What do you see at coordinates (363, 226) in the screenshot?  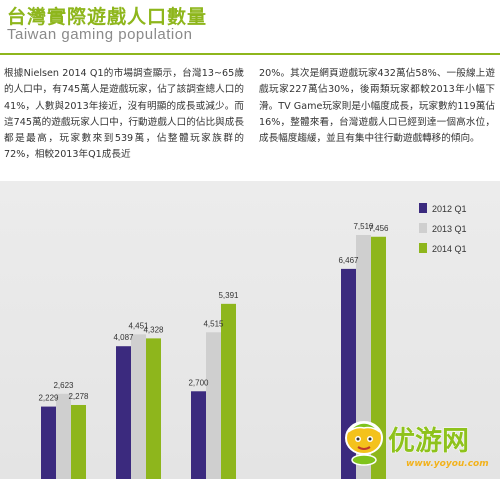 I see `data-label: 7,510` at bounding box center [363, 226].